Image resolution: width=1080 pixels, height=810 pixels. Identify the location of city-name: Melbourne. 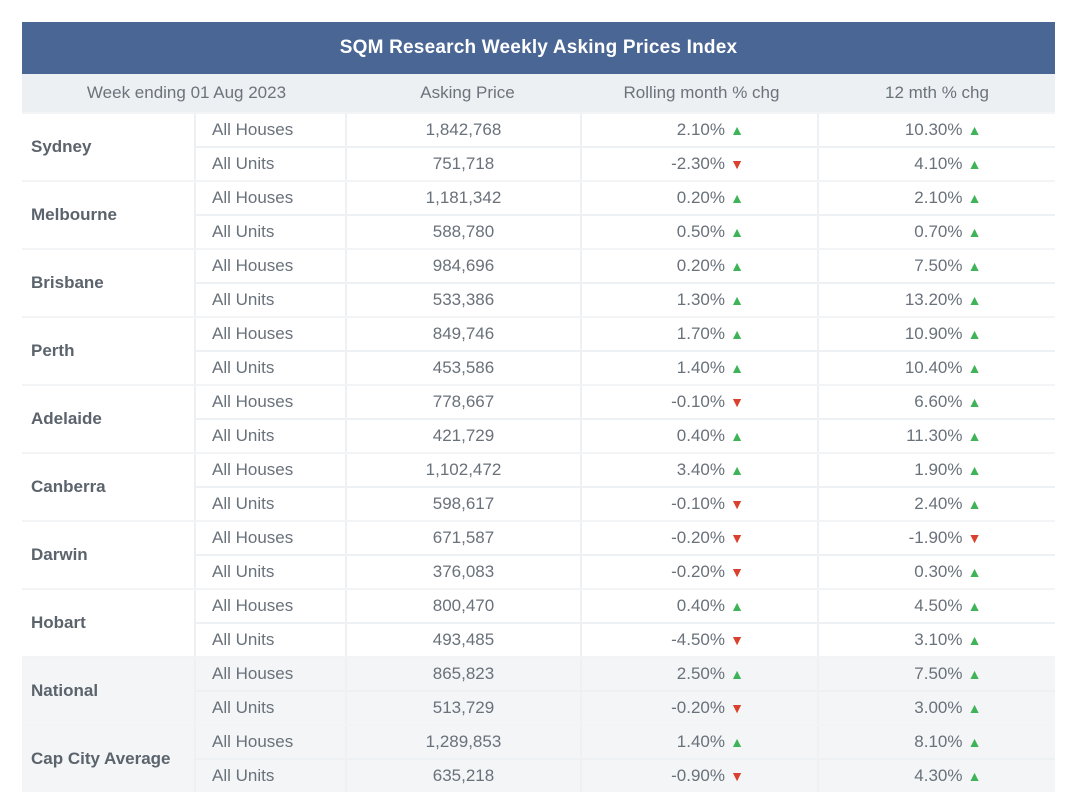
(109, 215).